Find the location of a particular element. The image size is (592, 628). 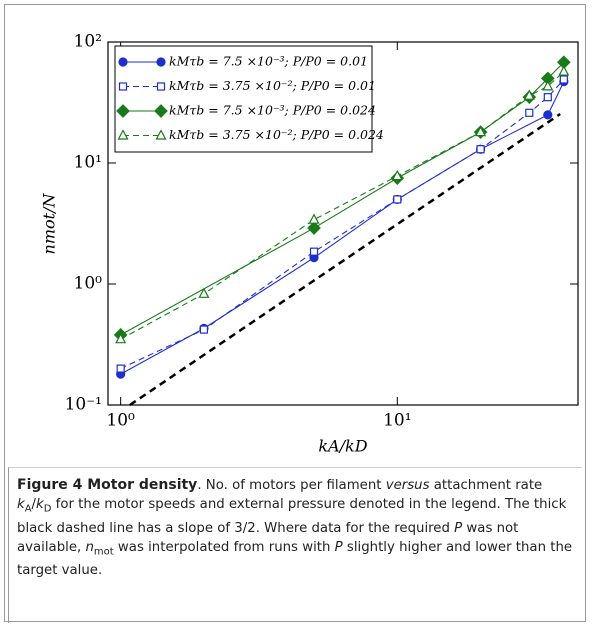

caption-text: mot is located at coordinates (103, 552).